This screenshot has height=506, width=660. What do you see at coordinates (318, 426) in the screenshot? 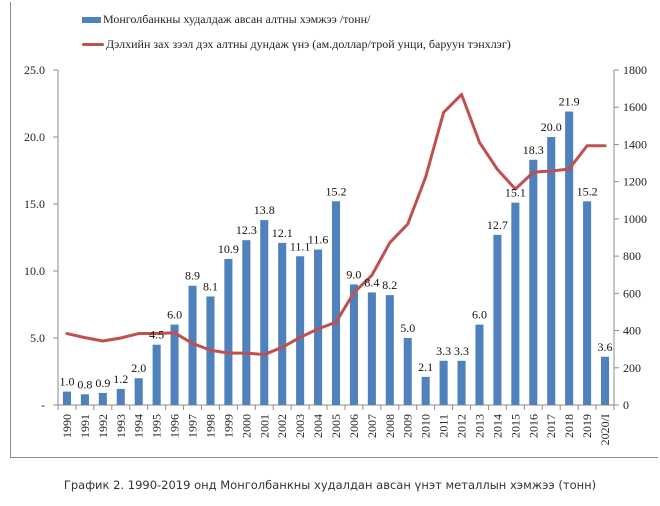
I see `x-axis-tick-label: 2004` at bounding box center [318, 426].